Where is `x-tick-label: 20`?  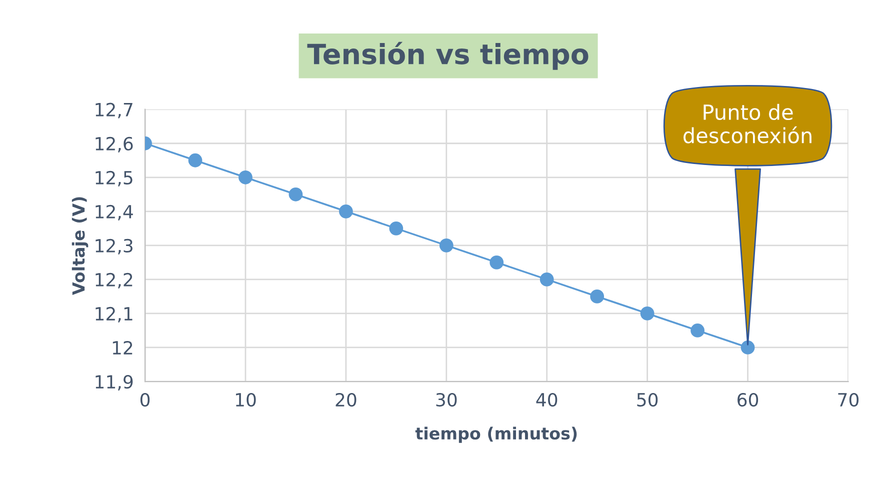
x-tick-label: 20 is located at coordinates (346, 399).